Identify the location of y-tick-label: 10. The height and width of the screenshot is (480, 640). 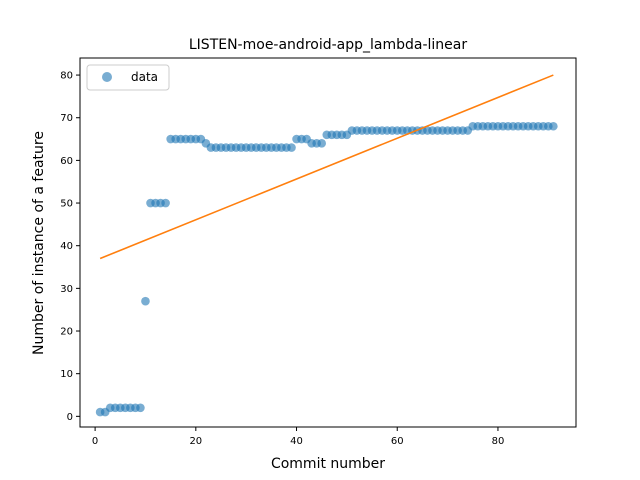
(66, 374).